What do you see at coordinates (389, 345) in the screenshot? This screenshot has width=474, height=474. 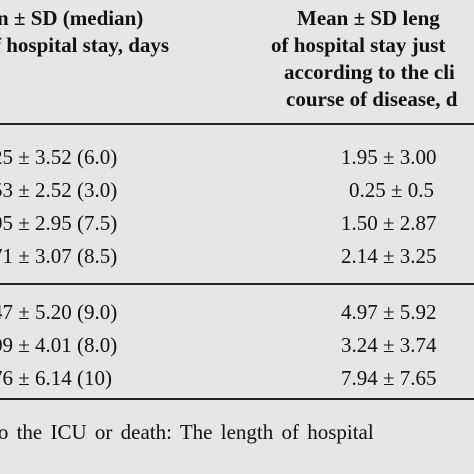 I see `table-cell-right: 3.24 ± 3.74` at bounding box center [389, 345].